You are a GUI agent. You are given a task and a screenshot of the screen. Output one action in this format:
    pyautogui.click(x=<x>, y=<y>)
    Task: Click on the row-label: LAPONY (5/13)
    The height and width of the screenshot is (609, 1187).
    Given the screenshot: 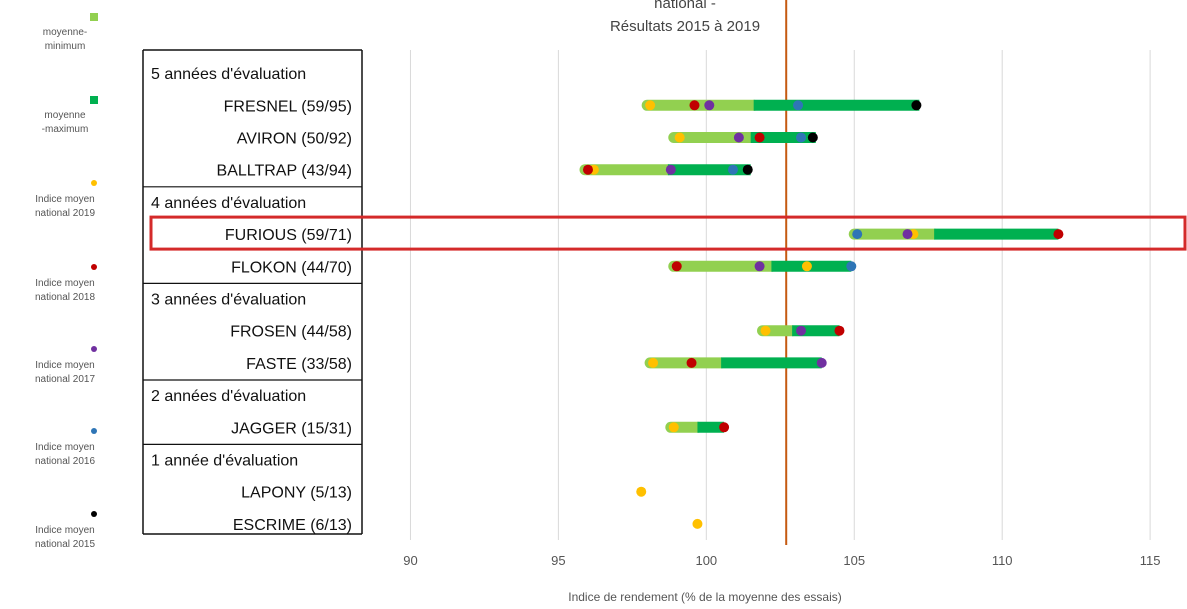 What is the action you would take?
    pyautogui.click(x=296, y=493)
    